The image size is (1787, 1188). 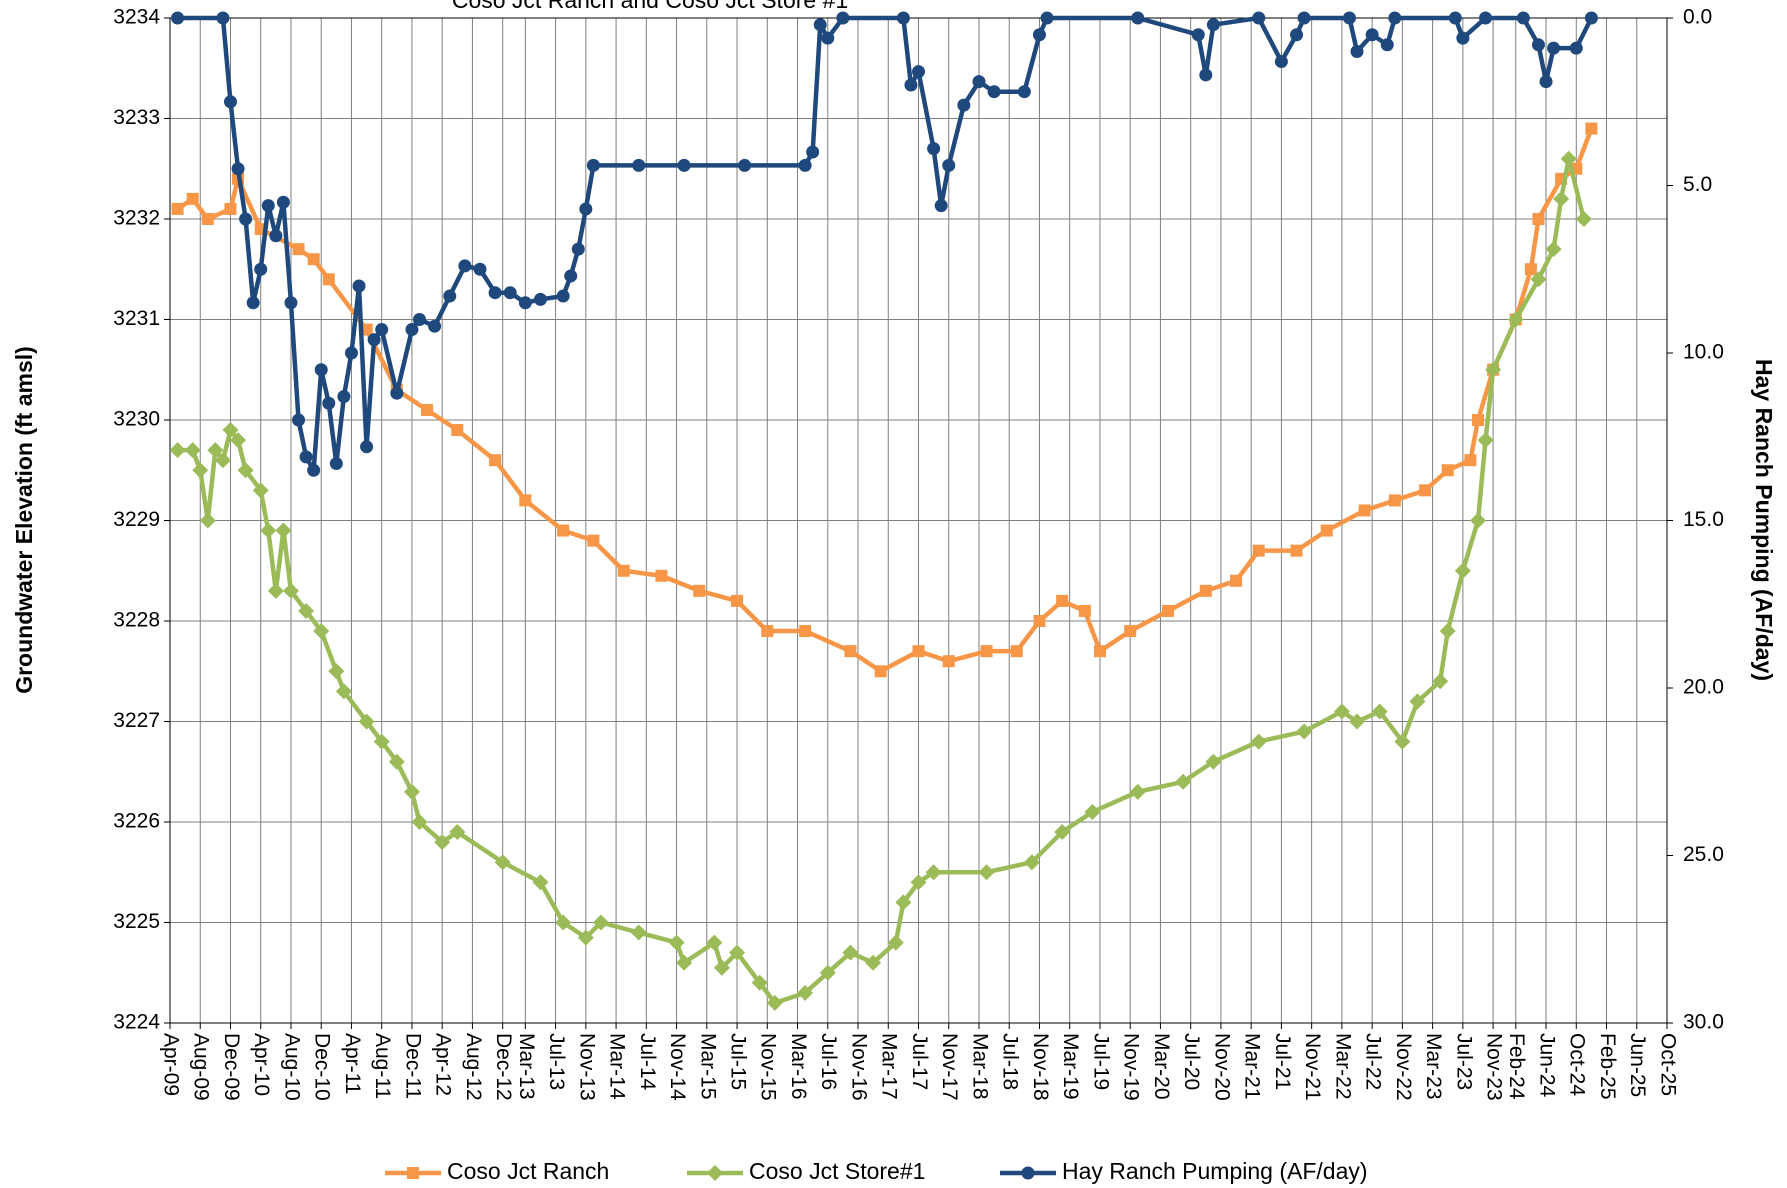 I want to click on x-tick-label: Feb-25, so click(x=1607, y=1066).